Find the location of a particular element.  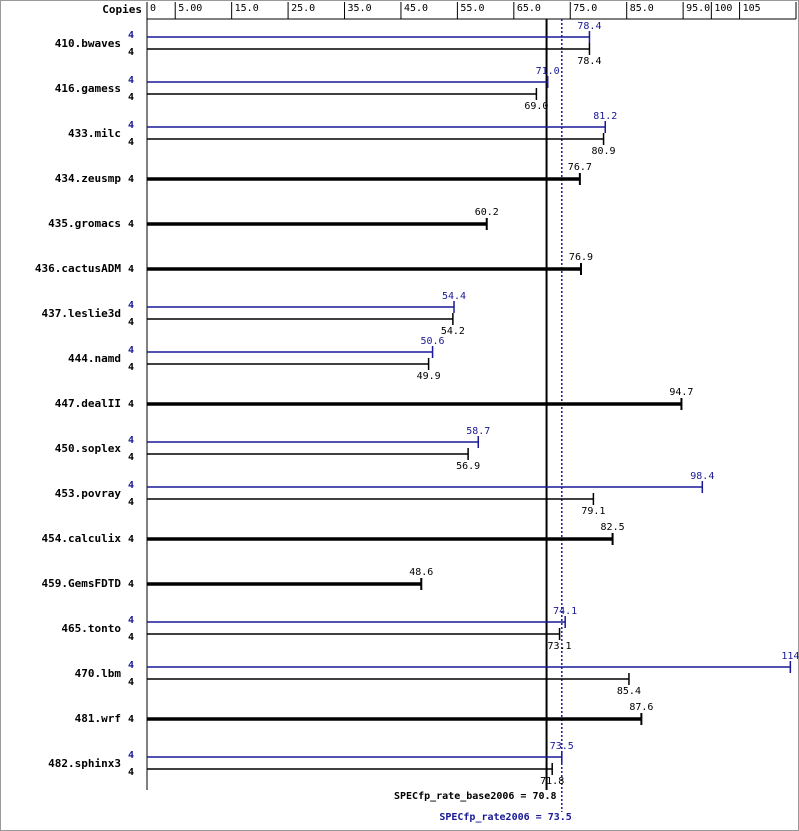

value-label: 87.6 is located at coordinates (641, 707).